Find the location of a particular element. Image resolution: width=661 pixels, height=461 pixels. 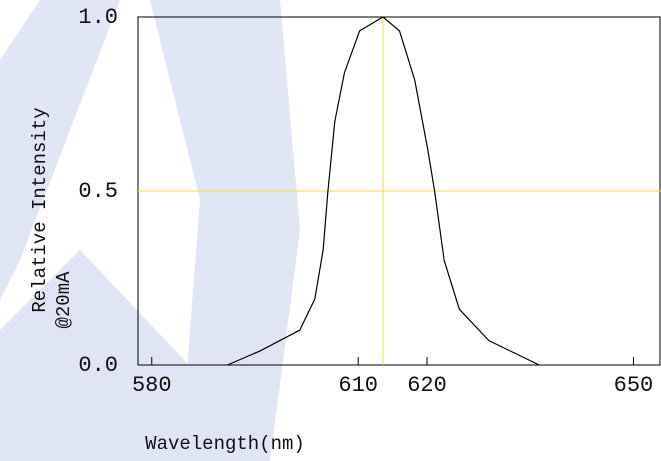

y-tick-label: 0.0 is located at coordinates (98, 365).